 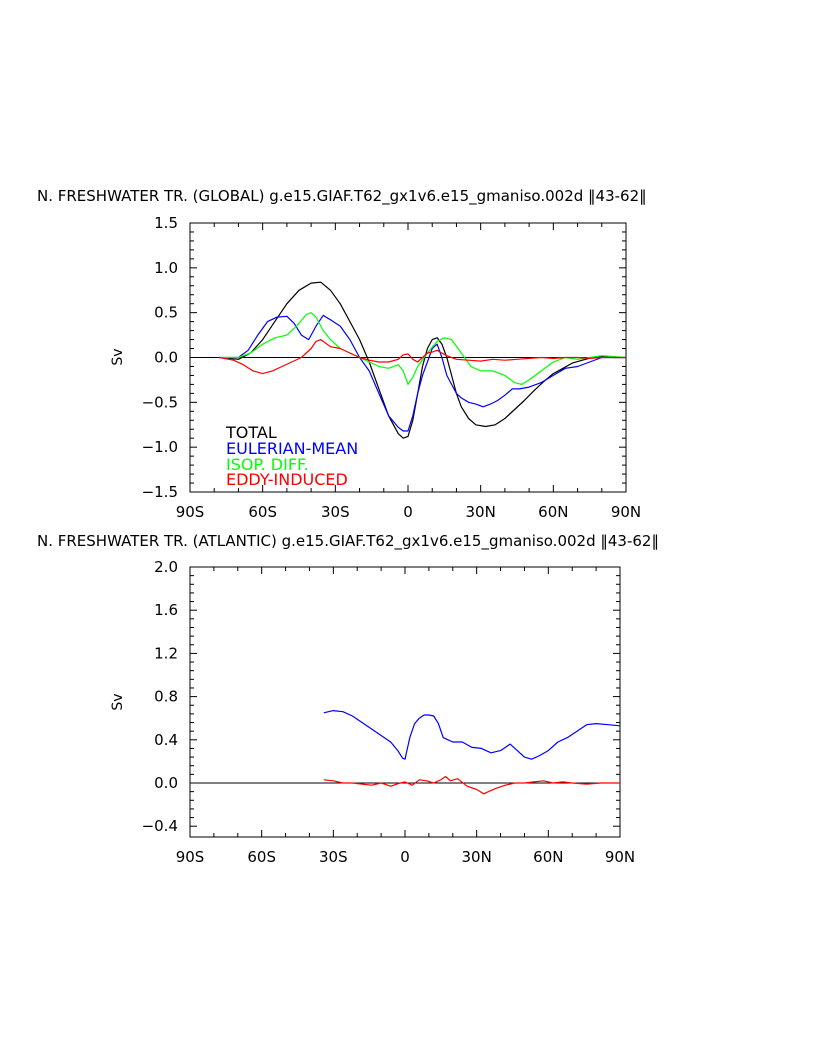 I want to click on global-x-tick-labels: 90S 60S 30S 0 30N 60N 90N, so click(x=408, y=512).